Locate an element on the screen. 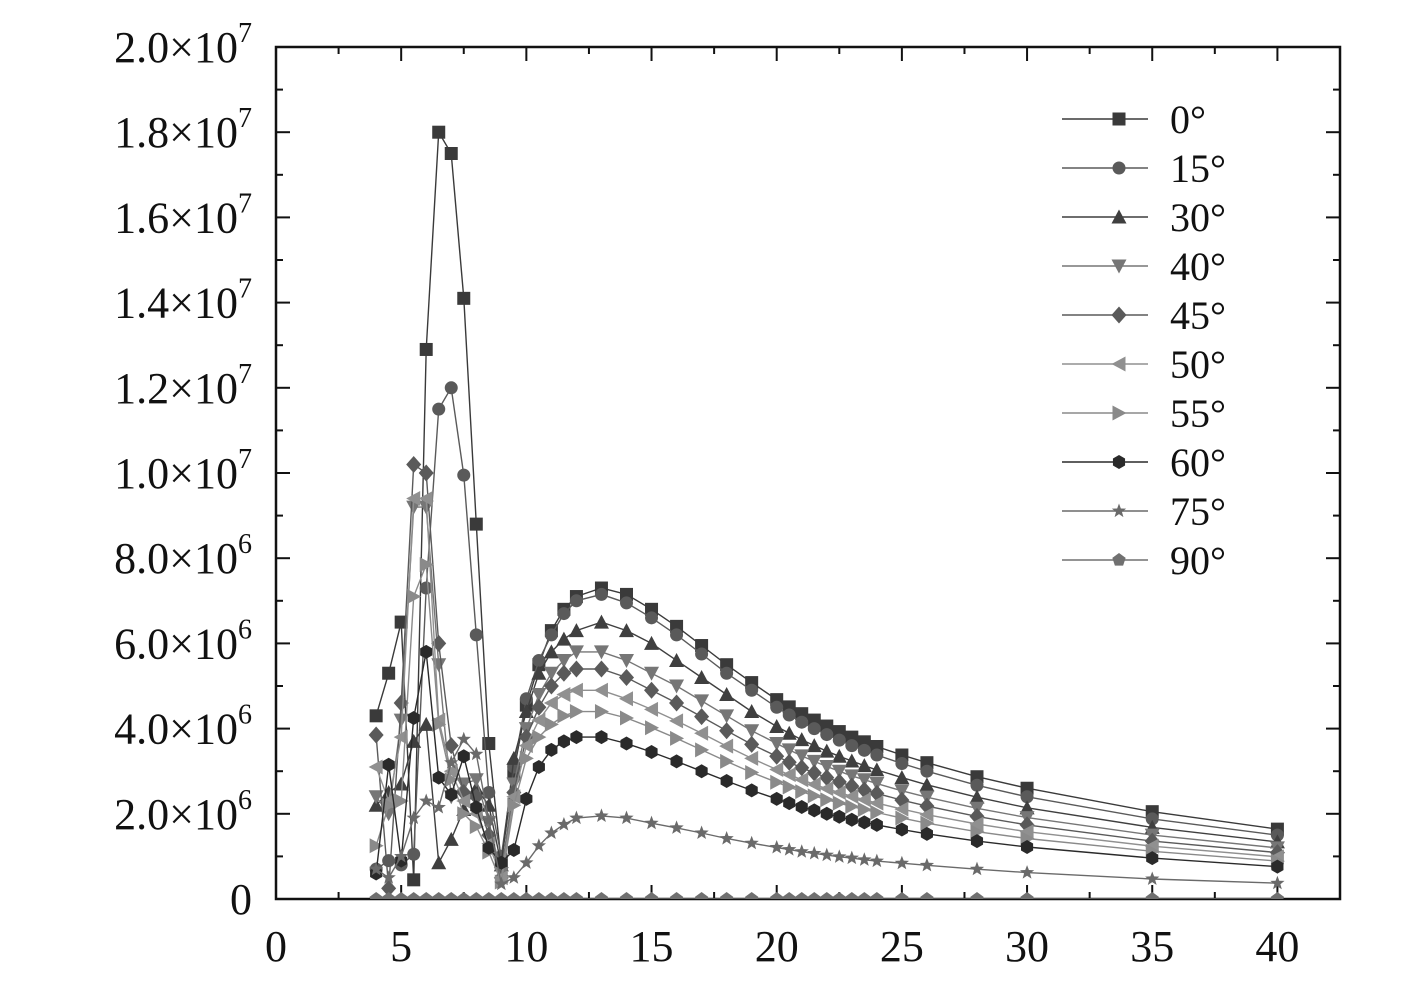  y-tick-label: 1.0×10⁷ is located at coordinates (183, 471).